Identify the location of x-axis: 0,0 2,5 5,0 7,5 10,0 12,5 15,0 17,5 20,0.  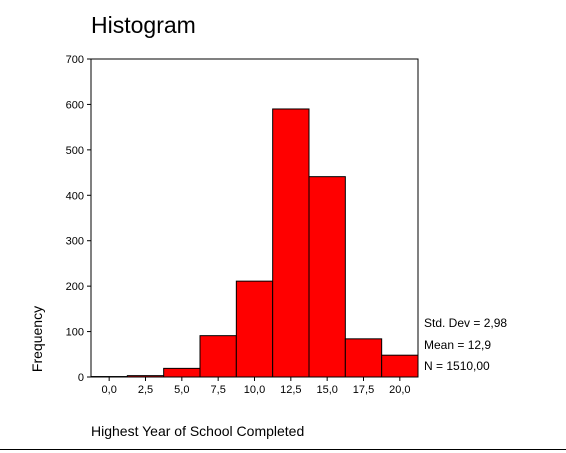
(256, 386).